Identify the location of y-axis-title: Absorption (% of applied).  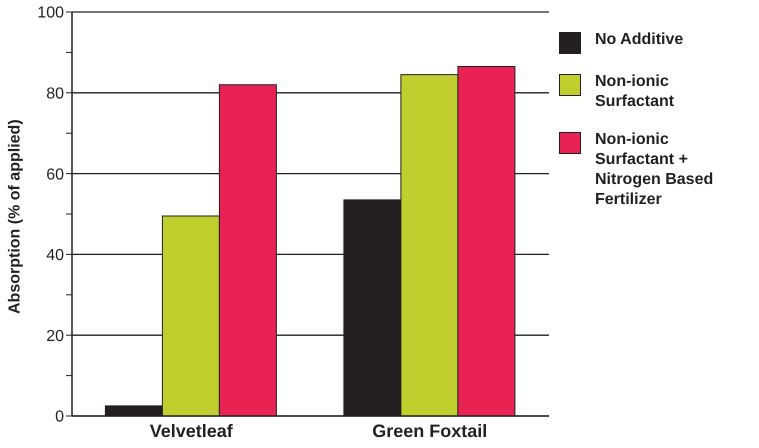
(15, 216).